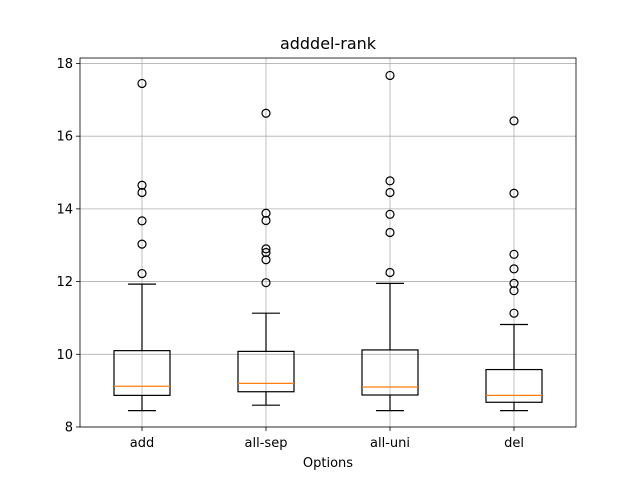 The height and width of the screenshot is (480, 640). Describe the element at coordinates (142, 443) in the screenshot. I see `x-tick-label: add` at that location.